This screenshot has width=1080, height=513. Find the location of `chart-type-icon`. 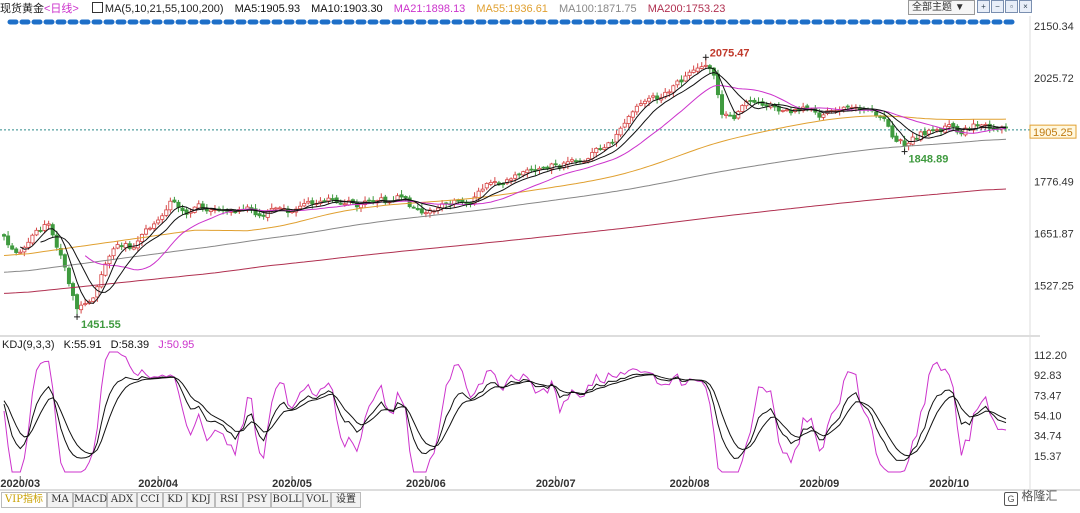

chart-type-icon is located at coordinates (97, 7).